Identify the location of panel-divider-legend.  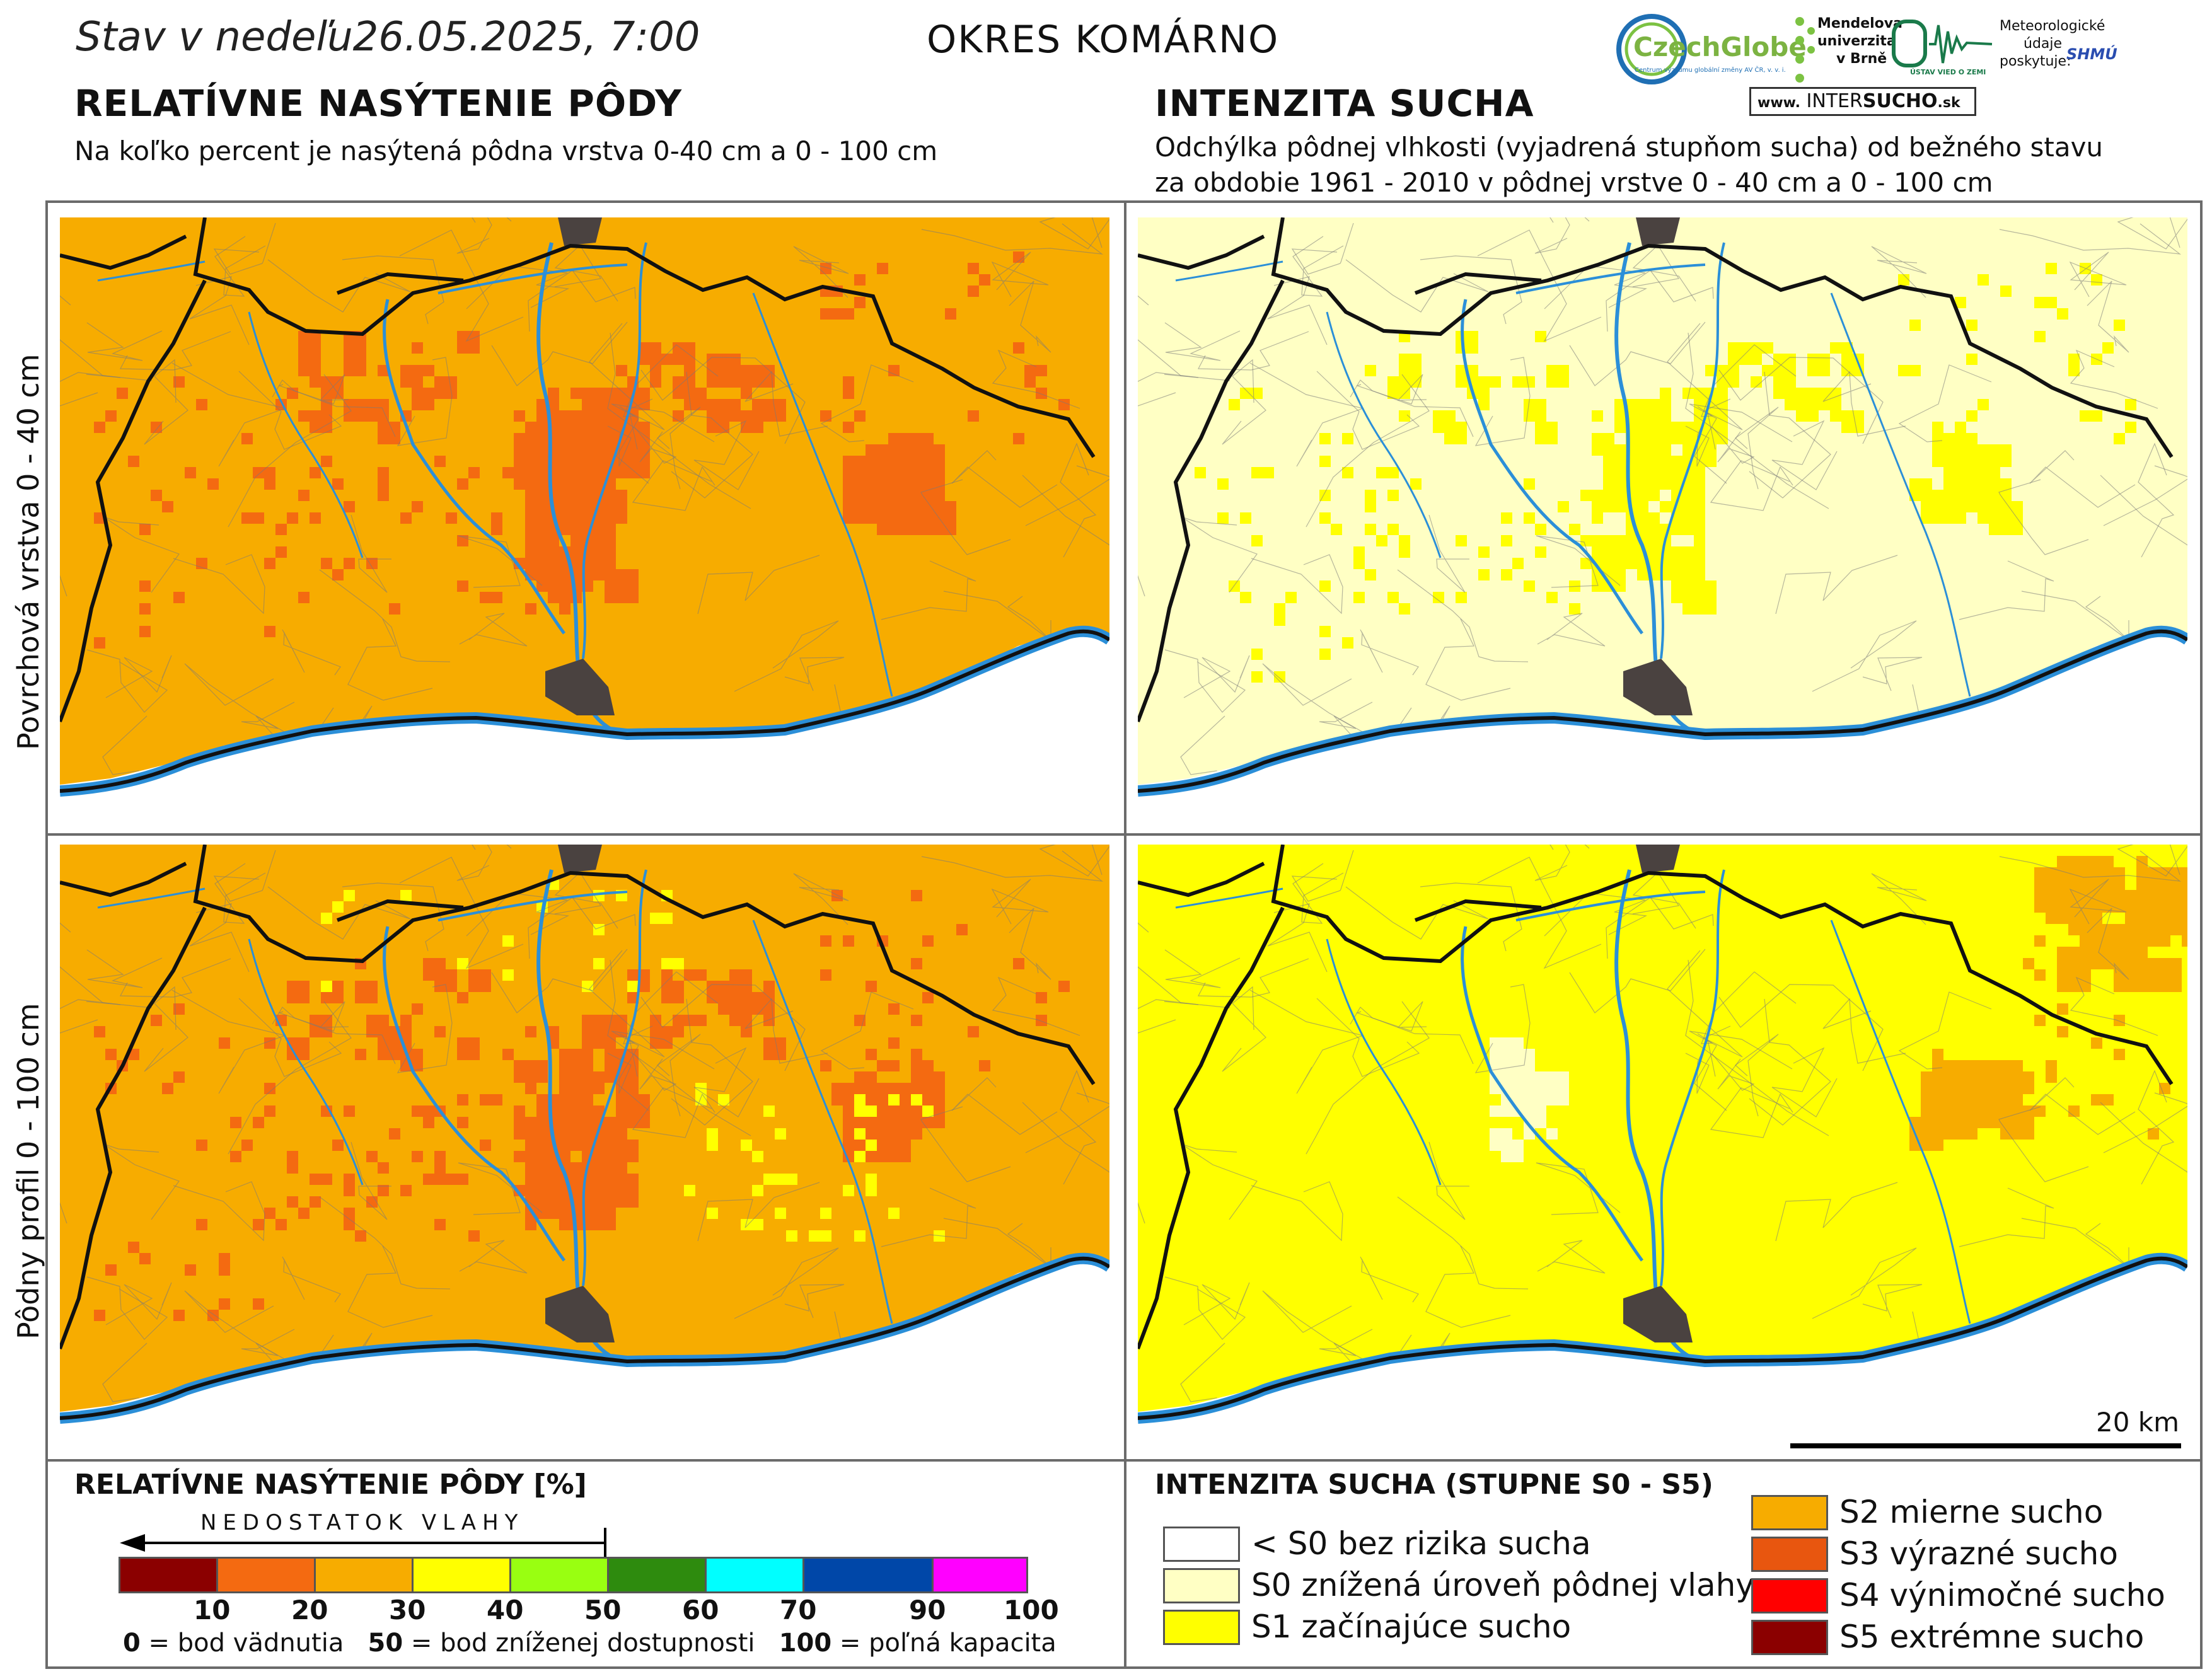
(1124, 1460).